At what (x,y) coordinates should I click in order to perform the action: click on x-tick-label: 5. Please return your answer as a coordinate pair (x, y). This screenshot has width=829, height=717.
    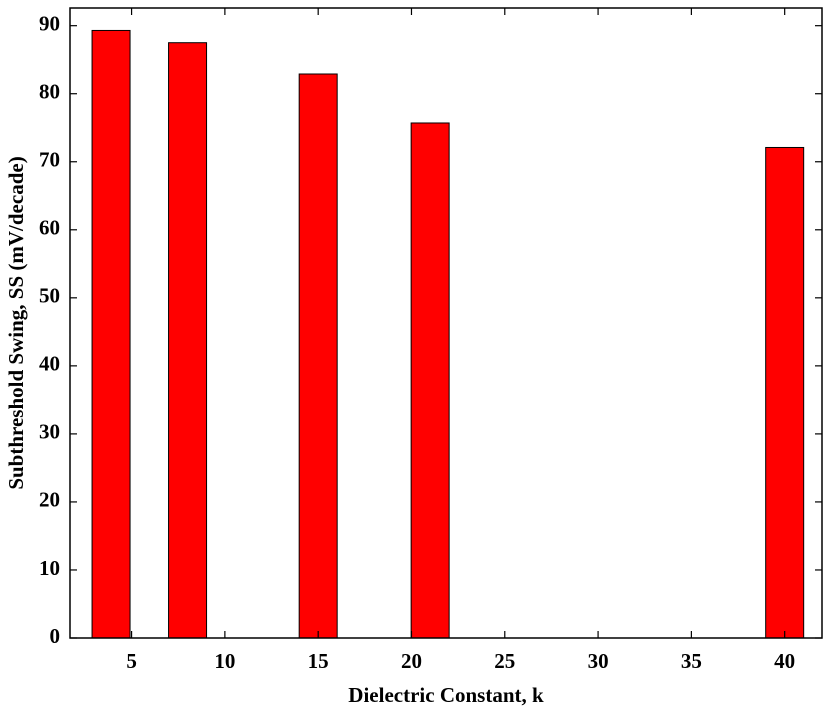
    Looking at the image, I should click on (131, 661).